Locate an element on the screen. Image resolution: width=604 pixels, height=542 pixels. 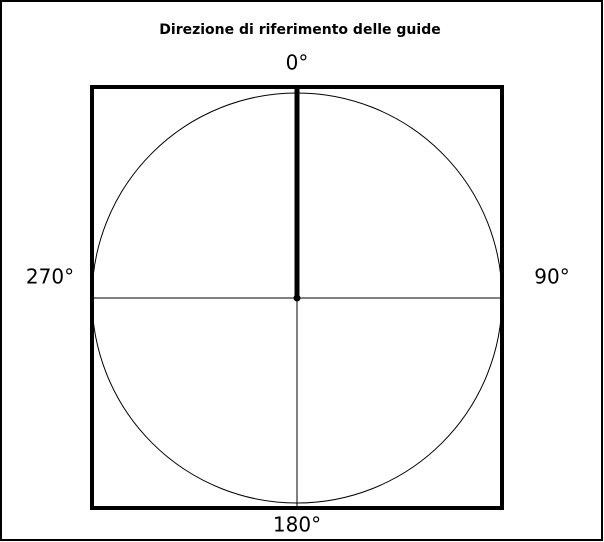
center-dot is located at coordinates (297, 298).